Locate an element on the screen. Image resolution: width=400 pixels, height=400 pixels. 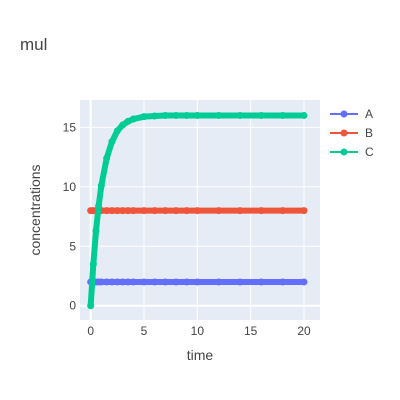
chart-title: mul is located at coordinates (33, 44).